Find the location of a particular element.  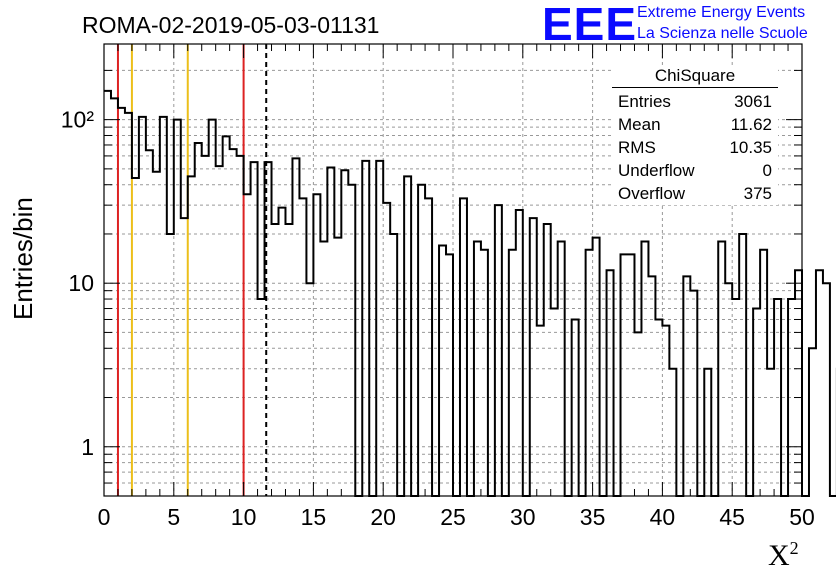

x-tick-label: 0 is located at coordinates (104, 517).